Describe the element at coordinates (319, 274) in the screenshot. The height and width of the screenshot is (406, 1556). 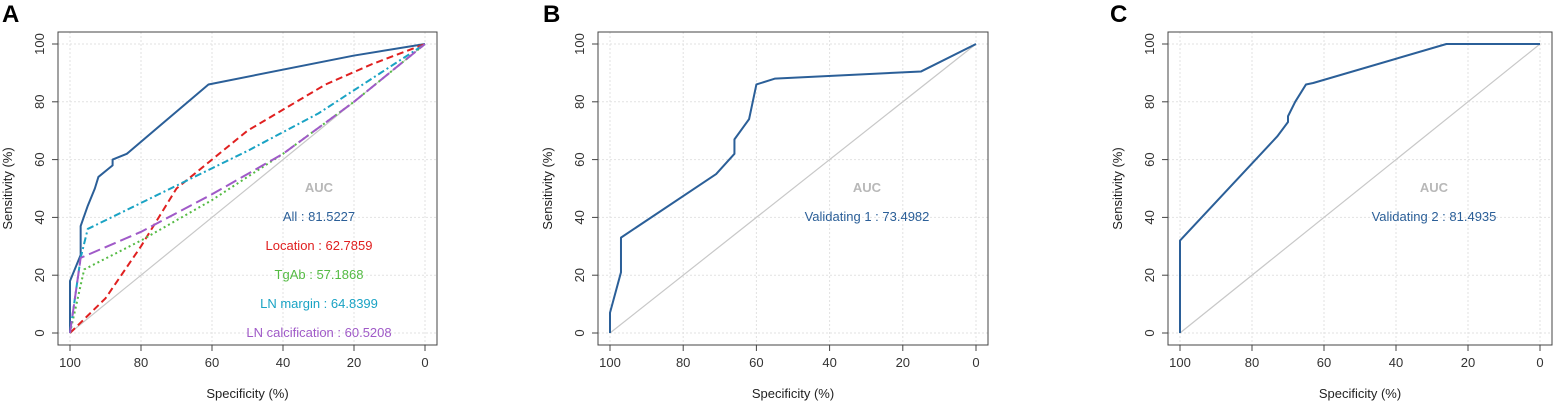
I see `auc-legend-entry: TgAb : 57.1868` at that location.